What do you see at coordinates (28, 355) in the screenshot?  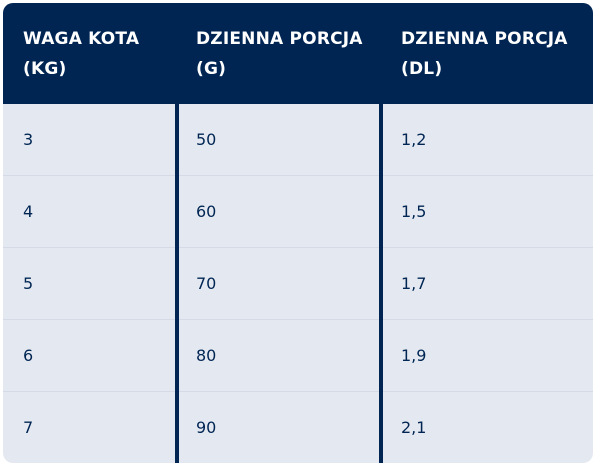 I see `cell-weight: 6` at bounding box center [28, 355].